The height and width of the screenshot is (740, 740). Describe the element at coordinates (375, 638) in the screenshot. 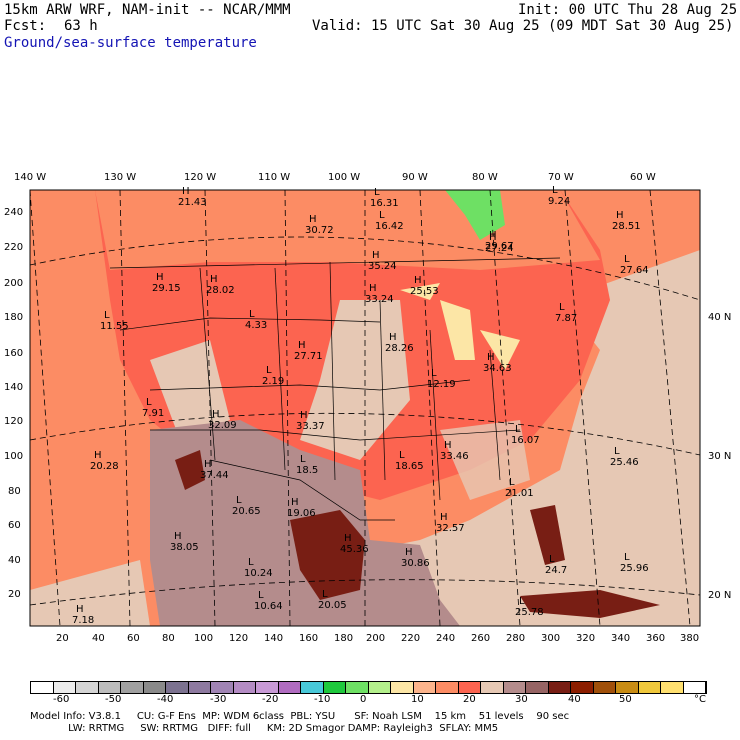

I see `x-tick-label: 200` at that location.